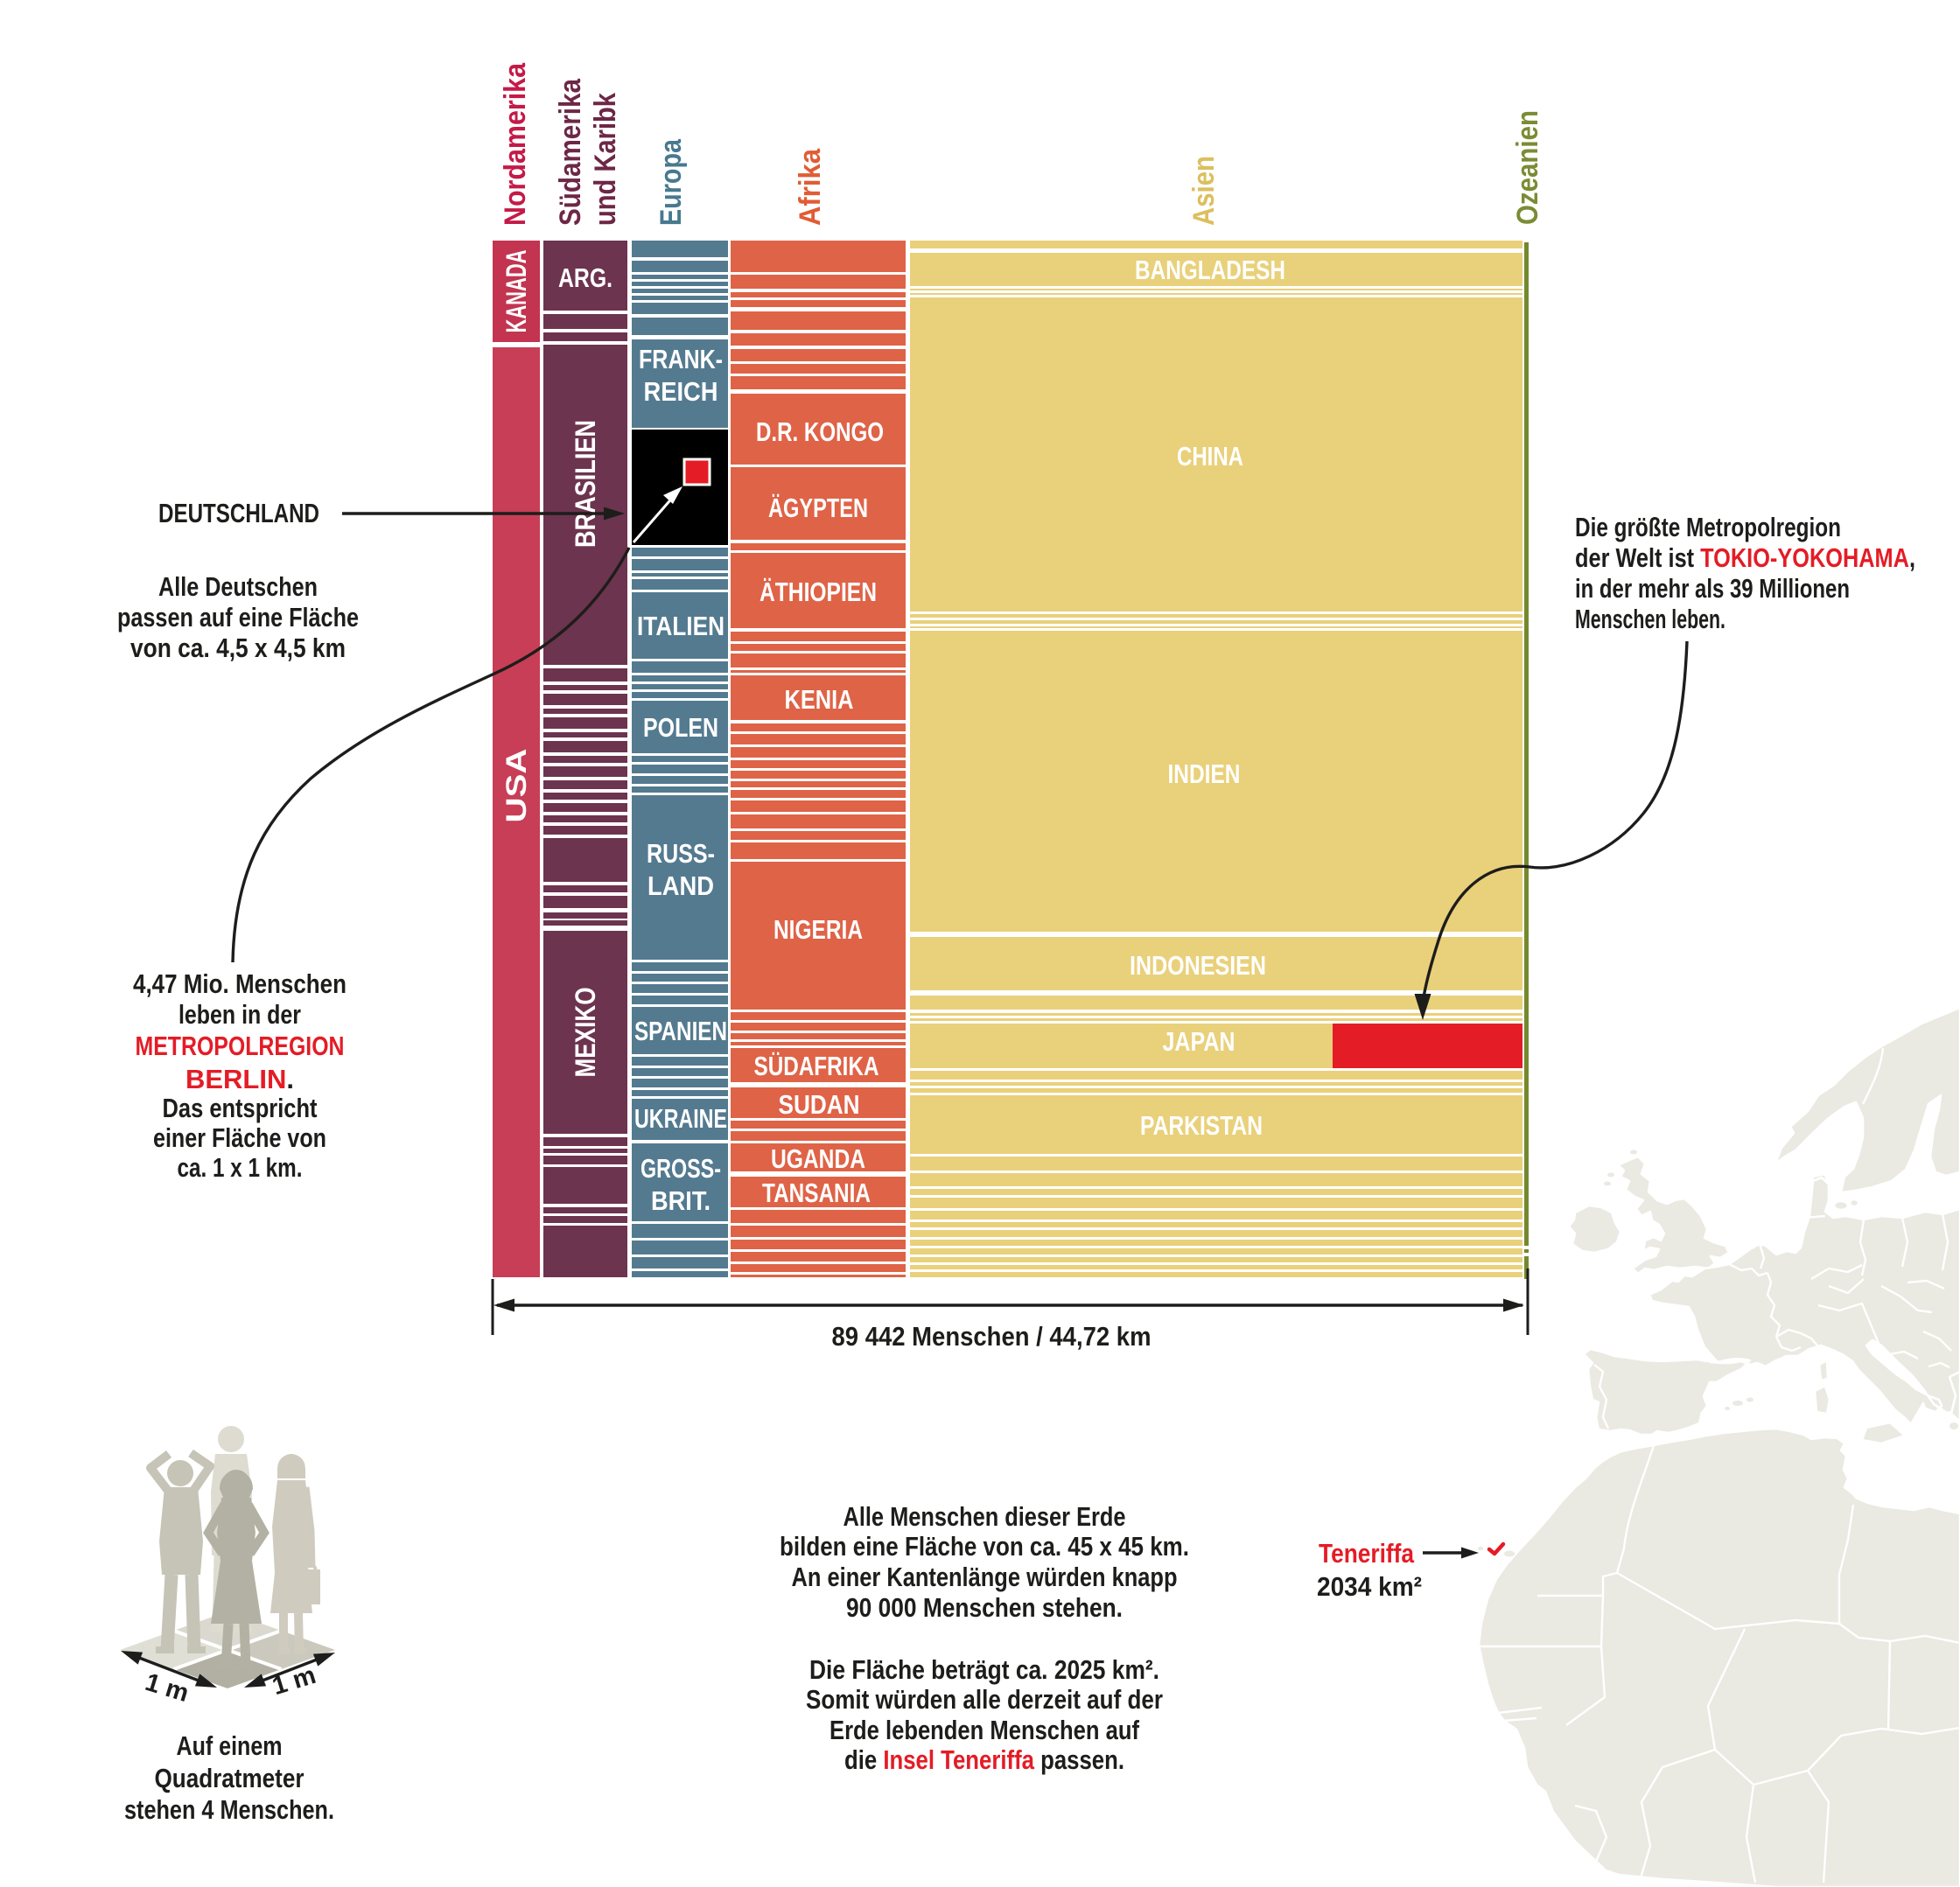 The width and height of the screenshot is (1960, 1887). What do you see at coordinates (229, 1809) in the screenshot?
I see `svg-text: stehen 4 Menschen.` at bounding box center [229, 1809].